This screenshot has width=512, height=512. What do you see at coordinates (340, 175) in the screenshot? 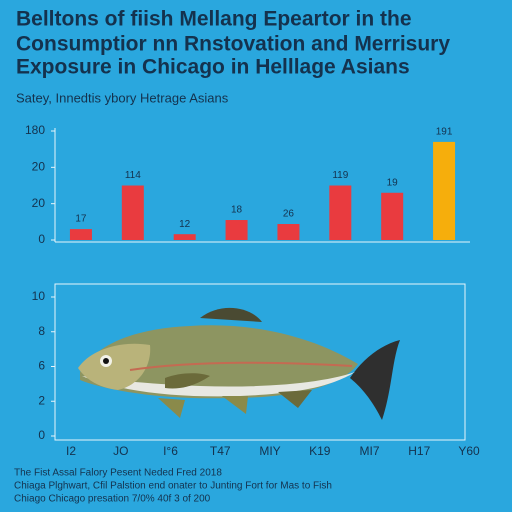
I see `value-label: 119` at bounding box center [340, 175].